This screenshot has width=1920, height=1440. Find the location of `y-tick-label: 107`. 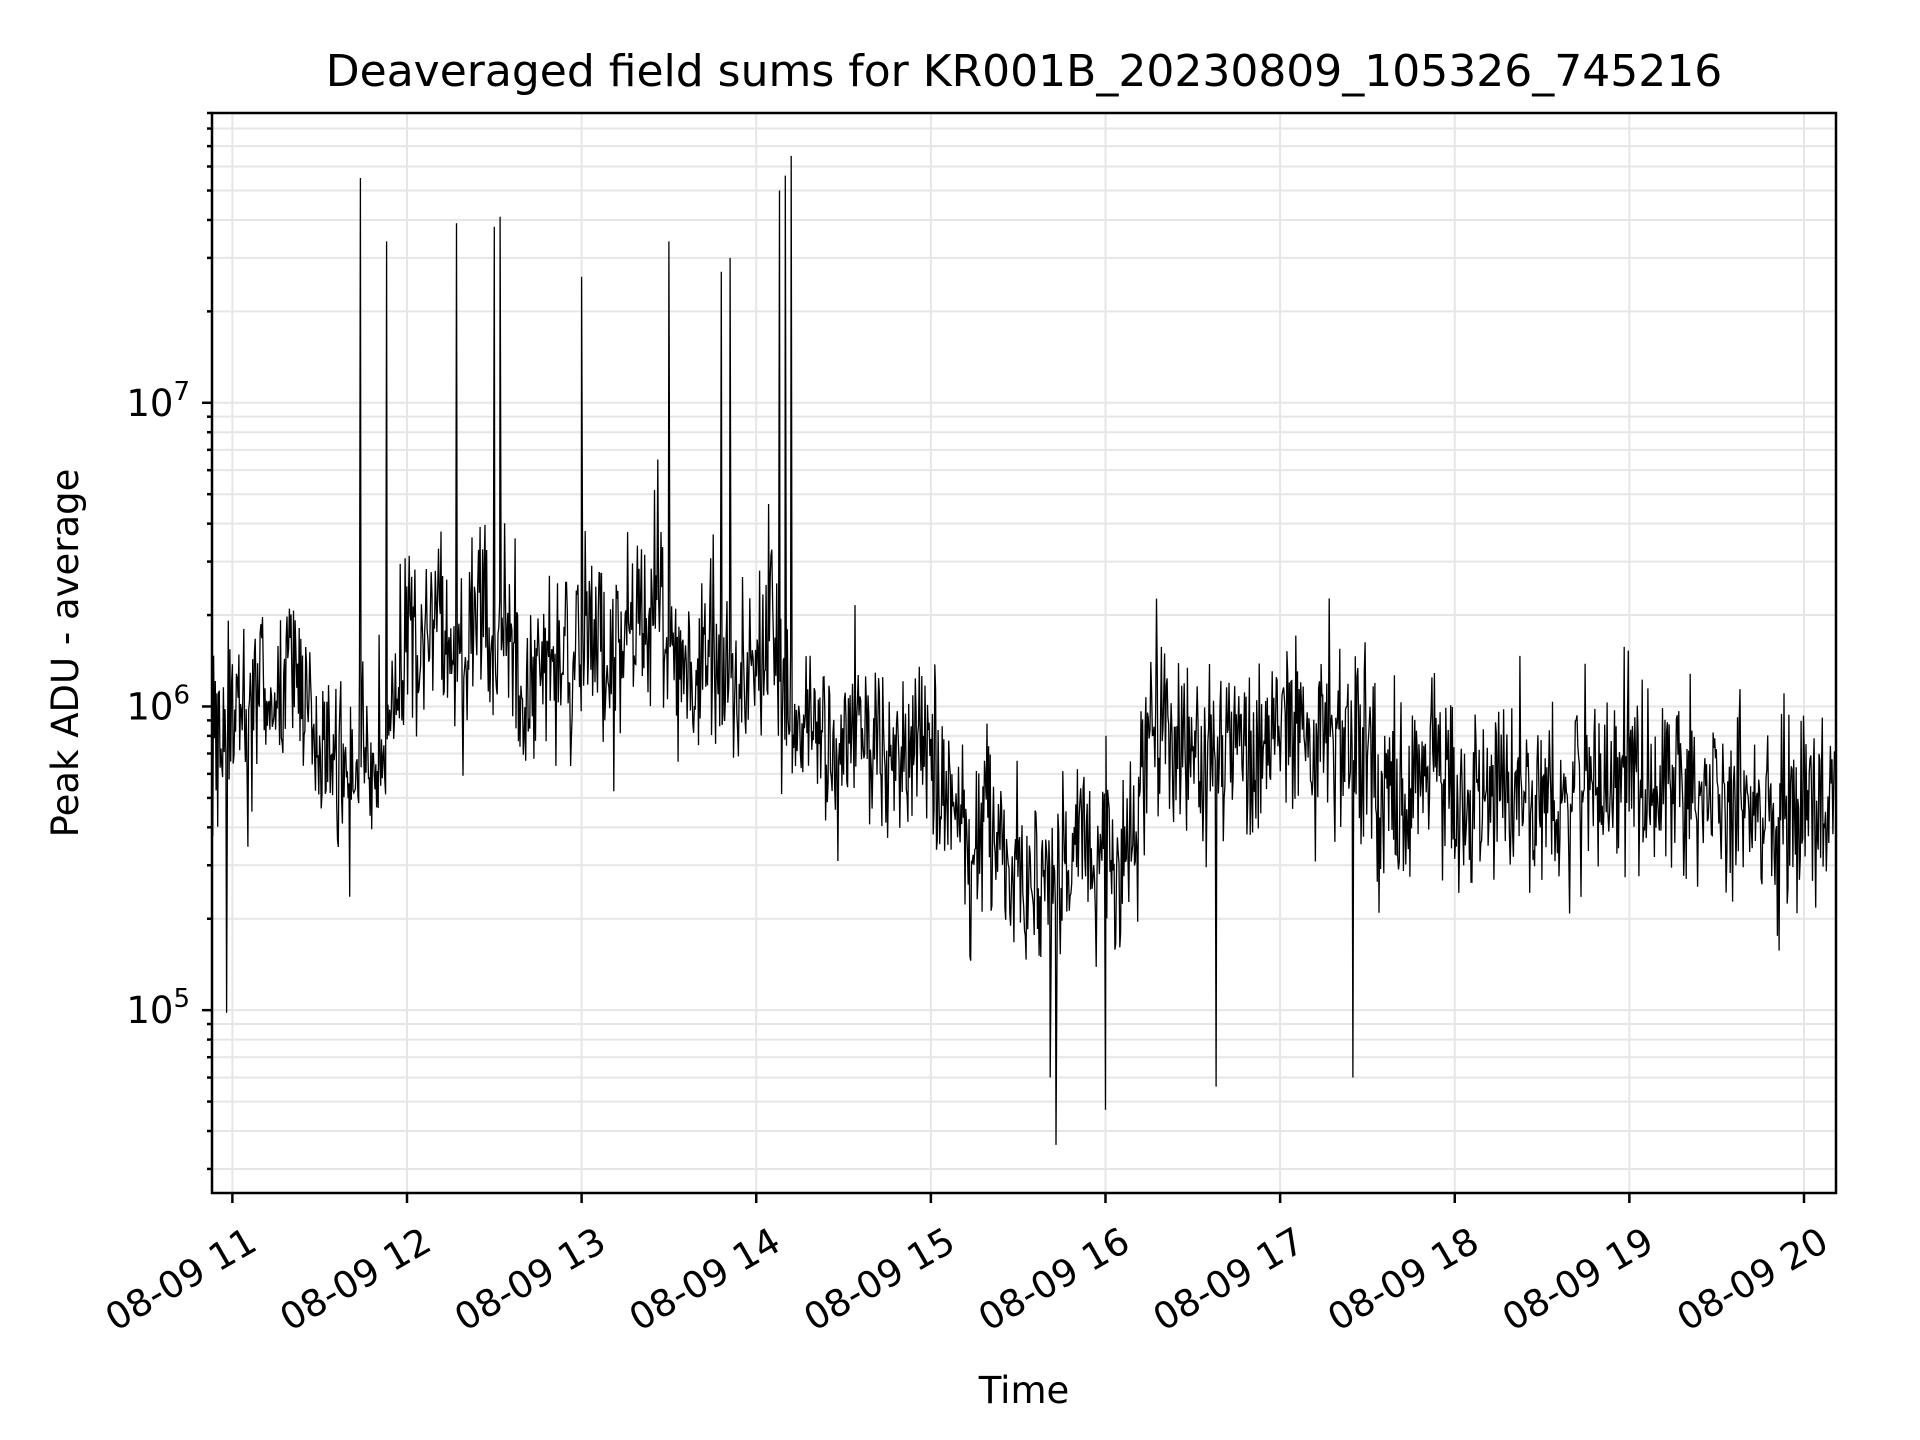

y-tick-label: 107 is located at coordinates (158, 401).